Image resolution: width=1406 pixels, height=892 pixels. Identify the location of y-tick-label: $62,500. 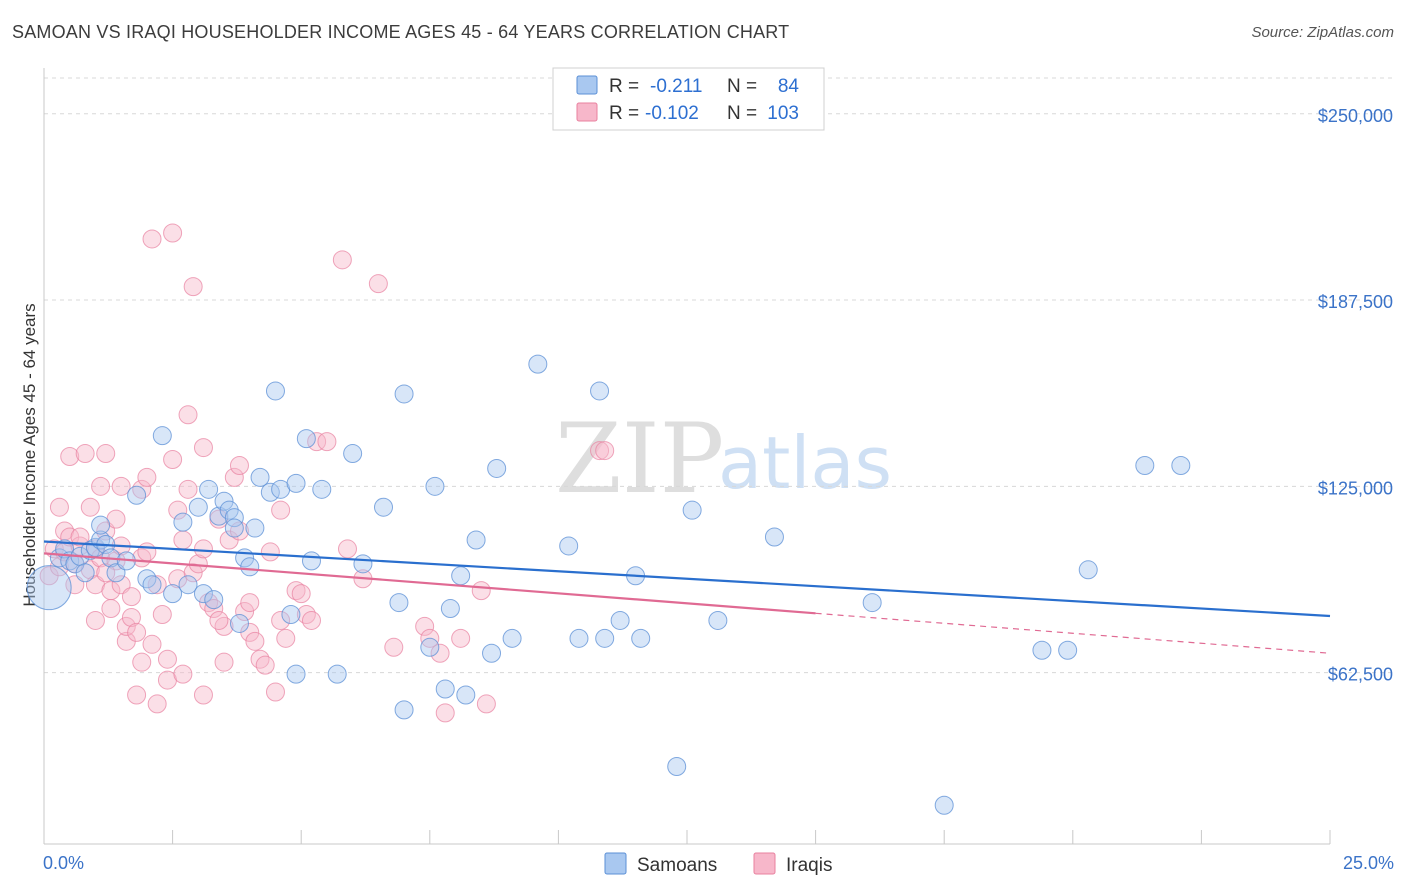
(1360, 675).